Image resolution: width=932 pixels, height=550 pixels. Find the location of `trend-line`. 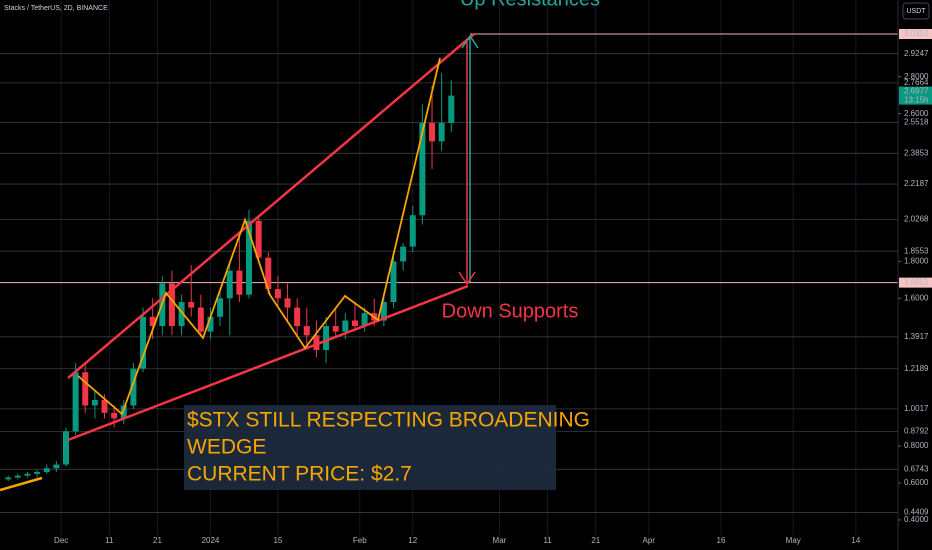

trend-line is located at coordinates (21, 484).